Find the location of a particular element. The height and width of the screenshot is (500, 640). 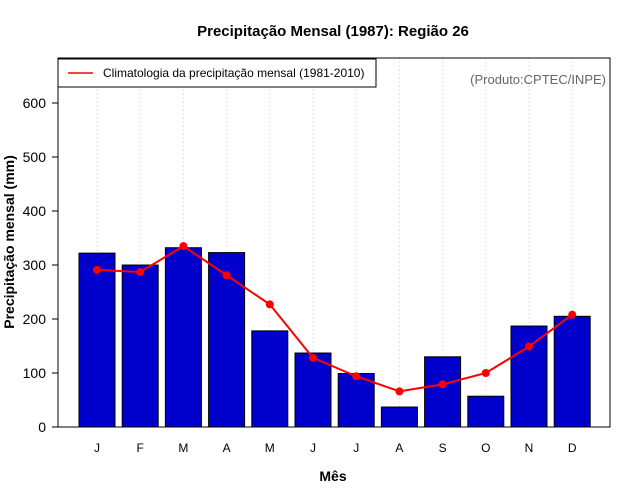

chart-title: Precipitação Mensal (1987): Região 26 is located at coordinates (333, 31).